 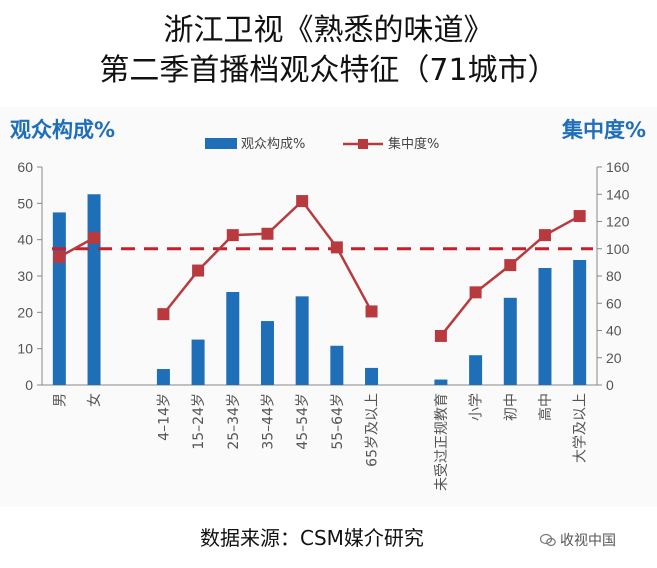 I want to click on category-label: 男, so click(x=60, y=400).